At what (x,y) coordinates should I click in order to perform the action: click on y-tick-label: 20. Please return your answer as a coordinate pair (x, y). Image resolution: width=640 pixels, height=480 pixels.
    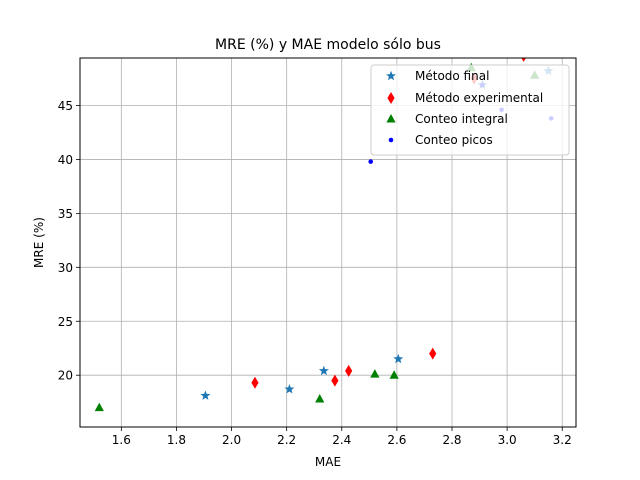
    Looking at the image, I should click on (65, 376).